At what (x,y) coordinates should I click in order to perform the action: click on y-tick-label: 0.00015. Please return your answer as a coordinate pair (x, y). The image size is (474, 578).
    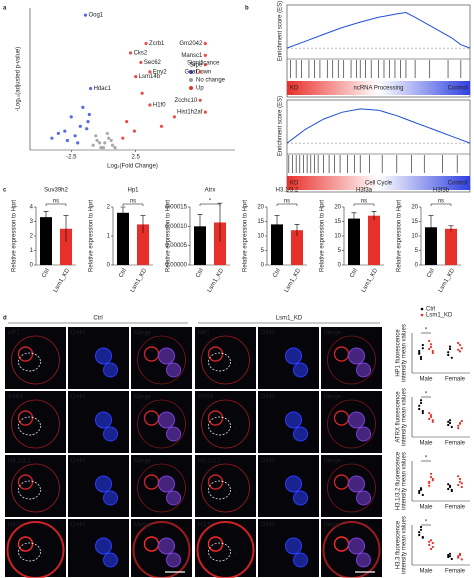
    Looking at the image, I should click on (176, 208).